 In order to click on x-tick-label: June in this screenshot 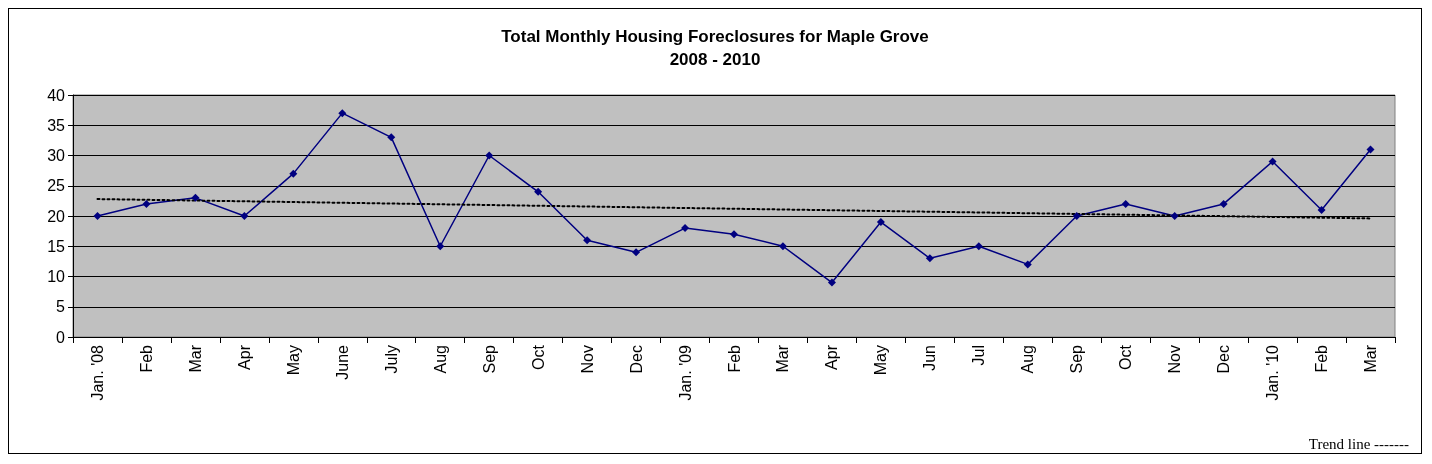, I will do `click(342, 362)`.